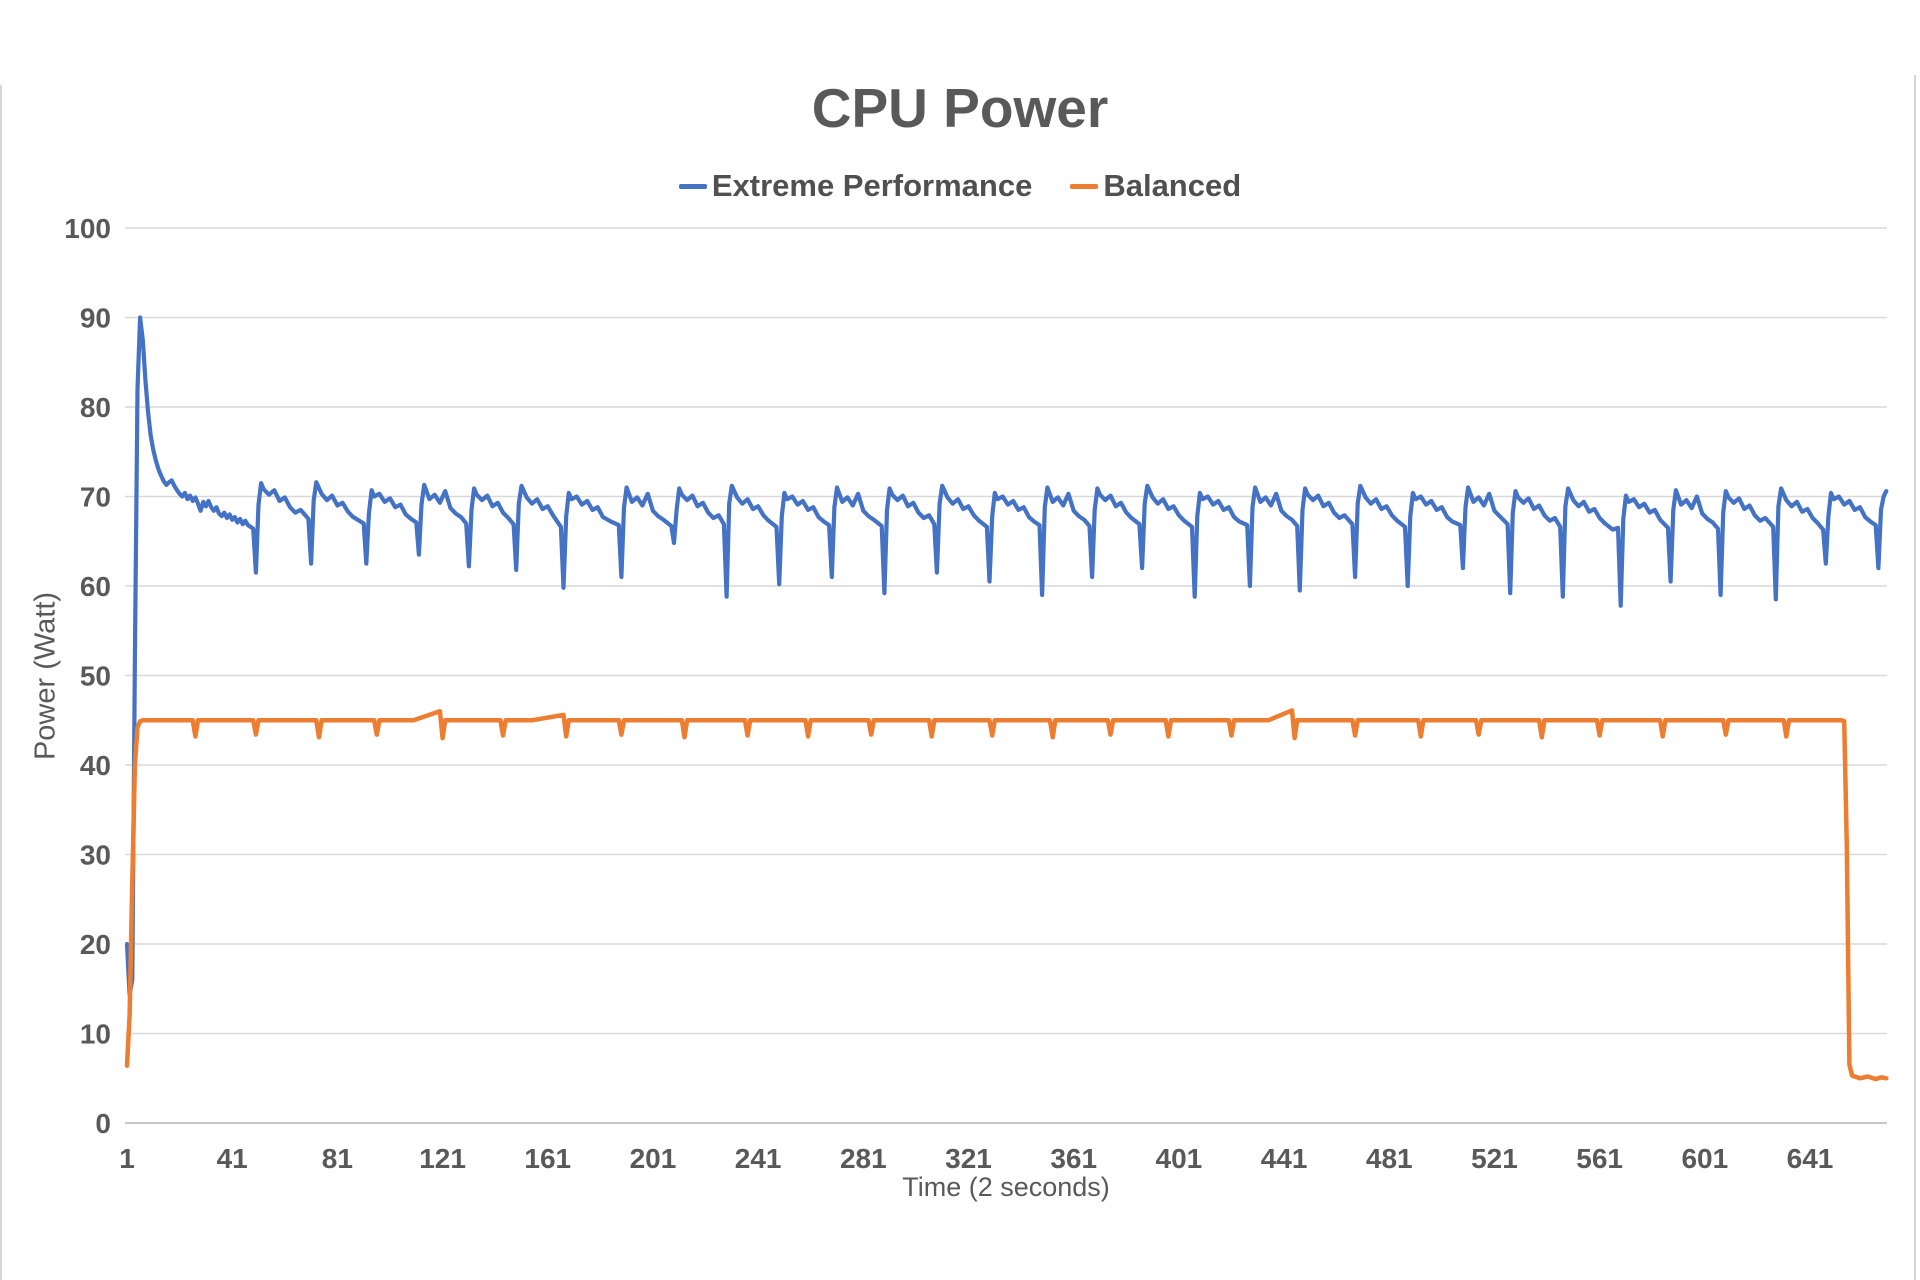 The image size is (1920, 1280). What do you see at coordinates (1073, 1158) in the screenshot?
I see `x-tick-label: 361` at bounding box center [1073, 1158].